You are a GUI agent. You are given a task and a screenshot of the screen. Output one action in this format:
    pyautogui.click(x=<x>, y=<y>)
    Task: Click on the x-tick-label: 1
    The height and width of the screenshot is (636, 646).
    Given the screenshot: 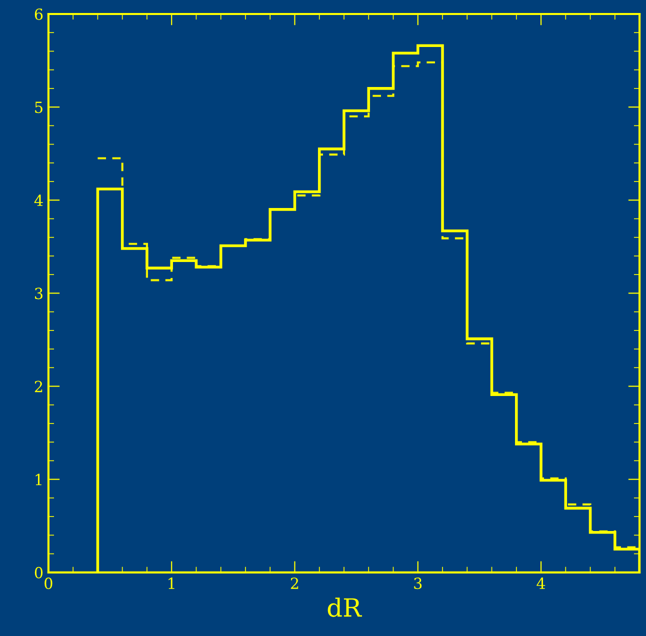 What is the action you would take?
    pyautogui.click(x=171, y=583)
    